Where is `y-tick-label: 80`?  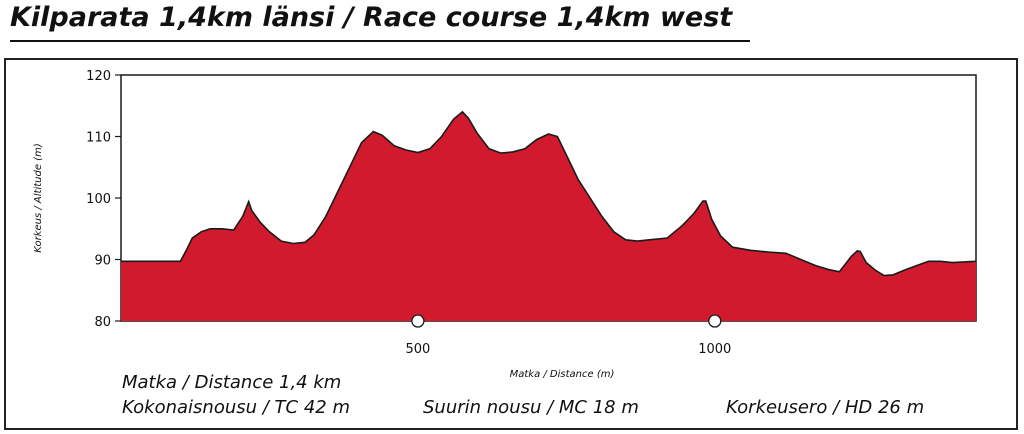 y-tick-label: 80 is located at coordinates (102, 322).